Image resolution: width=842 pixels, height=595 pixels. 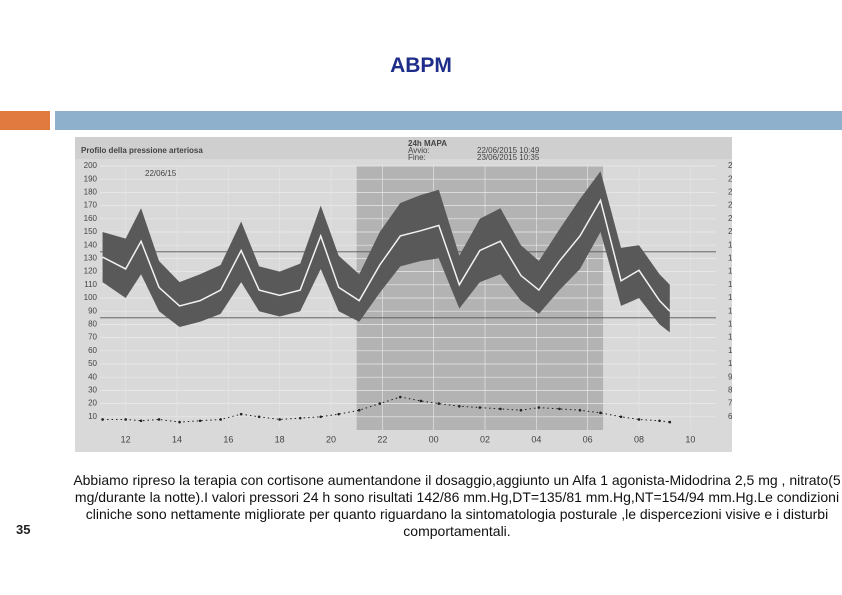 I want to click on y2-tick-label: 70, so click(x=730, y=403).